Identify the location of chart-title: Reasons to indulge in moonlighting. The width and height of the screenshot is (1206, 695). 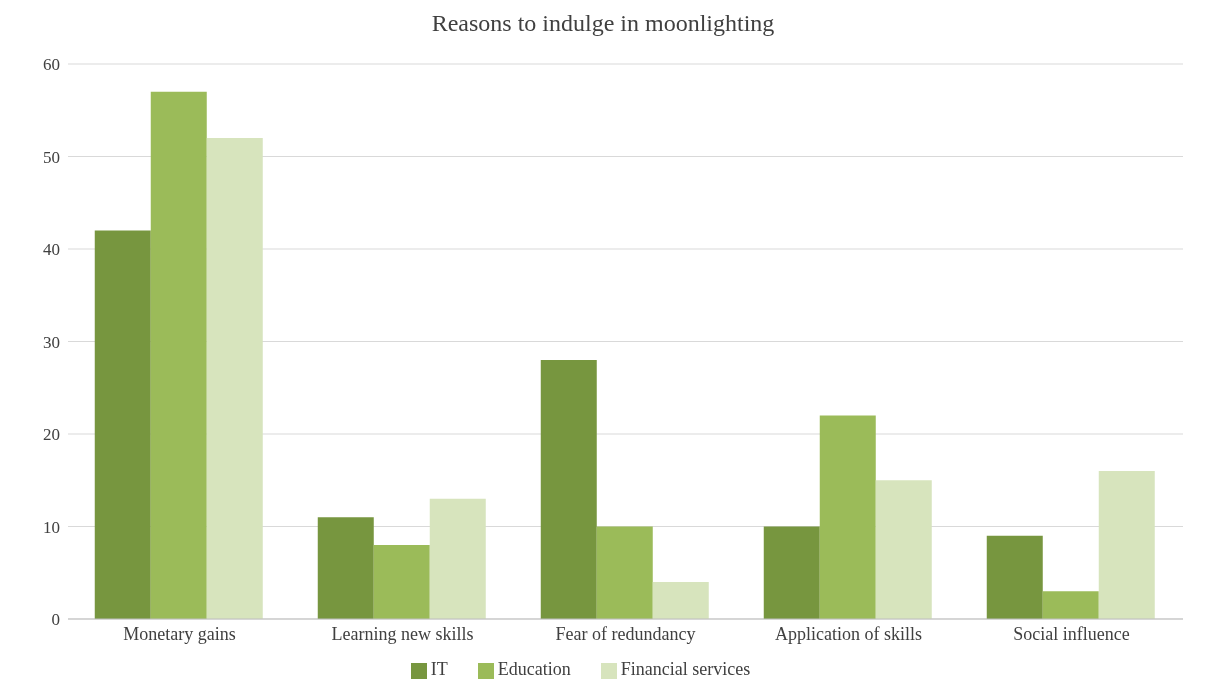
(603, 23).